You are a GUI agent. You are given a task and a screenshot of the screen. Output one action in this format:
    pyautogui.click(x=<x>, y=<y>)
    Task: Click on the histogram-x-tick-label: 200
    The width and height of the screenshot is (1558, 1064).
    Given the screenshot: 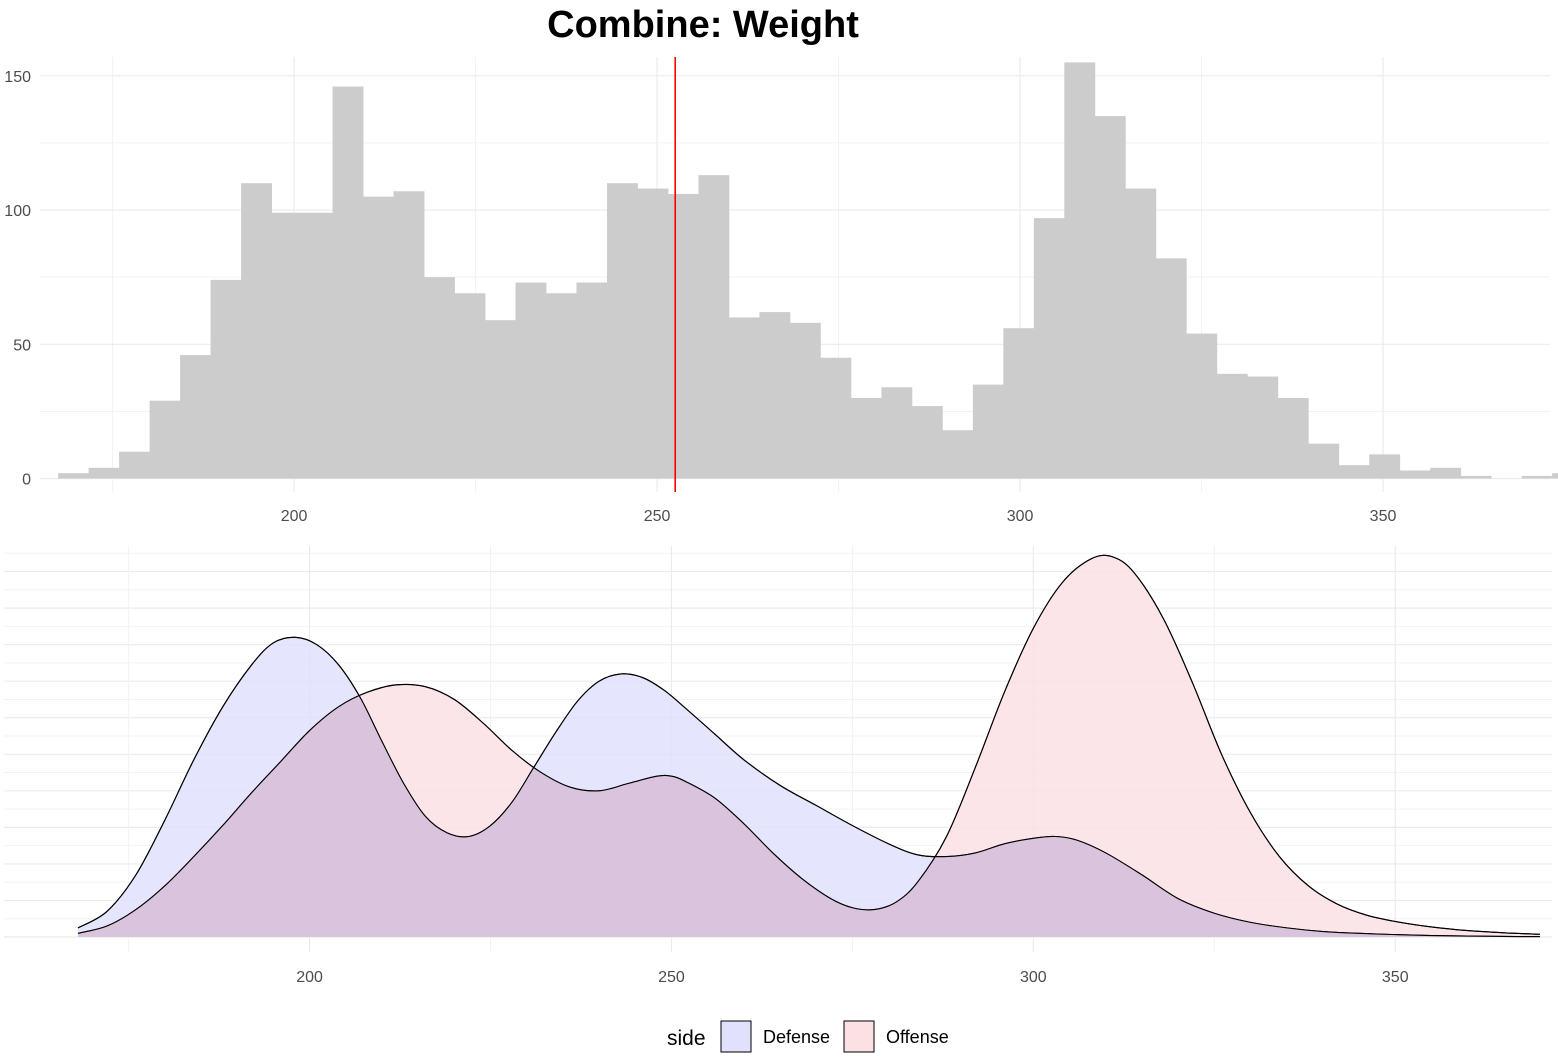 What is the action you would take?
    pyautogui.click(x=294, y=516)
    